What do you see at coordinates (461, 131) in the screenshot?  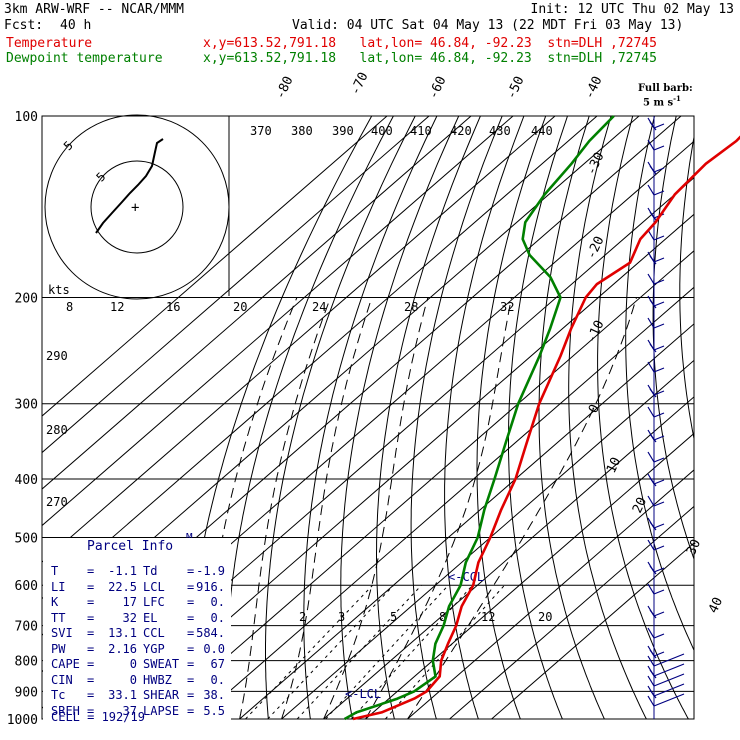 I see `theta-label: 420` at bounding box center [461, 131].